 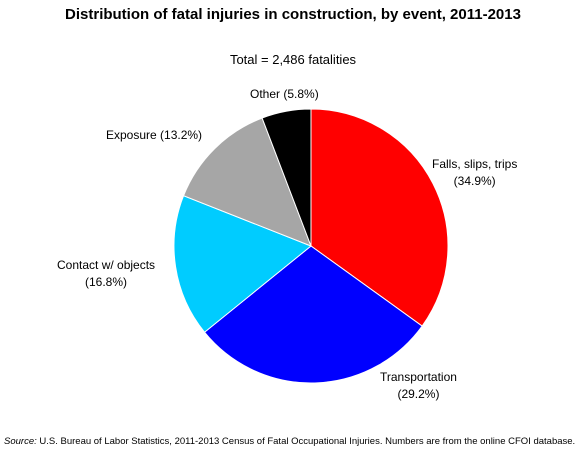 What do you see at coordinates (247, 182) in the screenshot?
I see `pie-slice-exposure` at bounding box center [247, 182].